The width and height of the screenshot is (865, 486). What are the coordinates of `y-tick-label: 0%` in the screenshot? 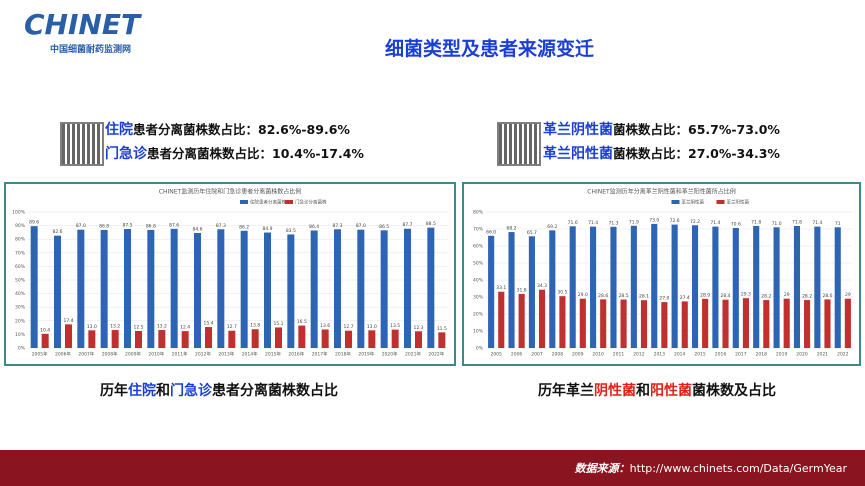 It's located at (480, 349).